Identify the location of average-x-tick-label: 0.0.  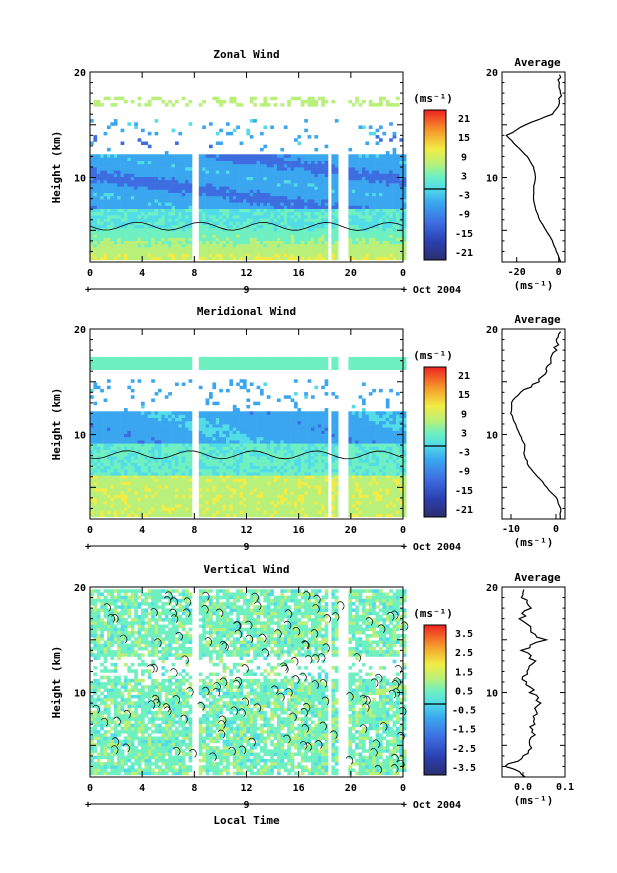
(523, 787).